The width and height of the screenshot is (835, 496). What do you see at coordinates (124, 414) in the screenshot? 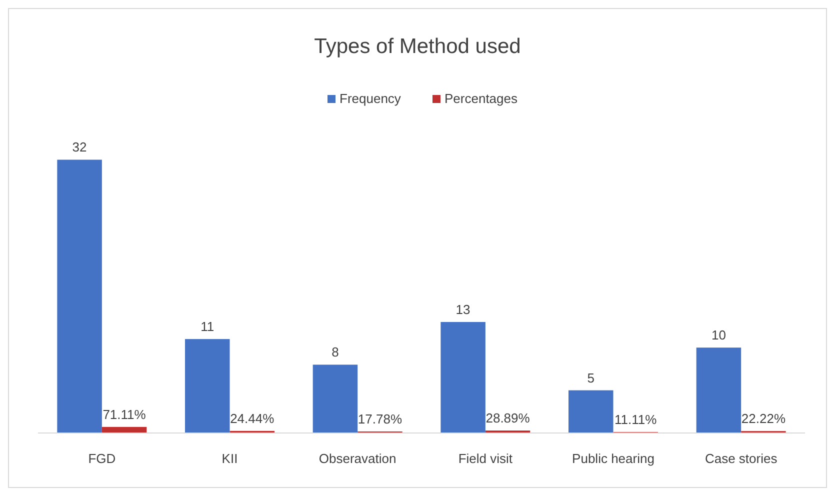
I see `data-label: 71.11%` at bounding box center [124, 414].